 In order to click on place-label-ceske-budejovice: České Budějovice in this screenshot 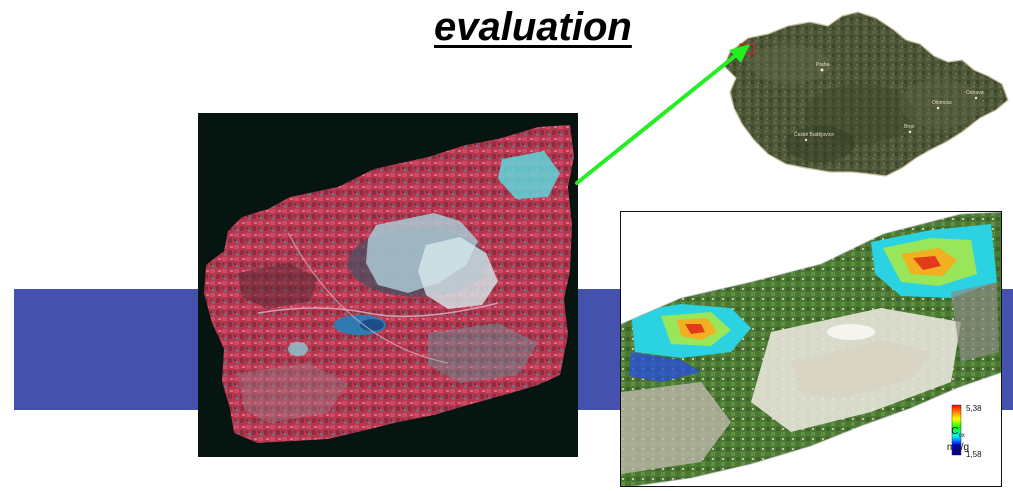, I will do `click(814, 134)`.